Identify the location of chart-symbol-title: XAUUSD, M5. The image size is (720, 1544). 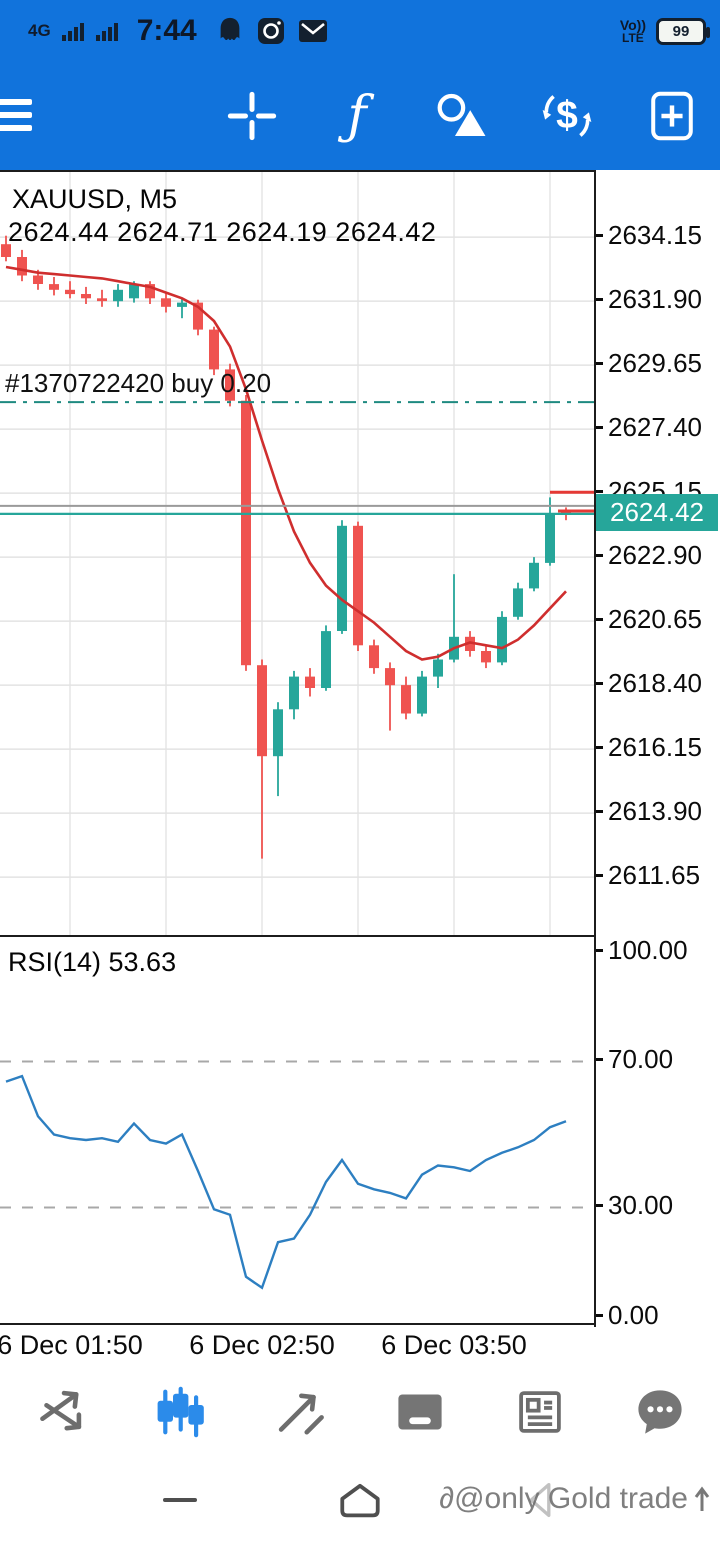
(95, 199).